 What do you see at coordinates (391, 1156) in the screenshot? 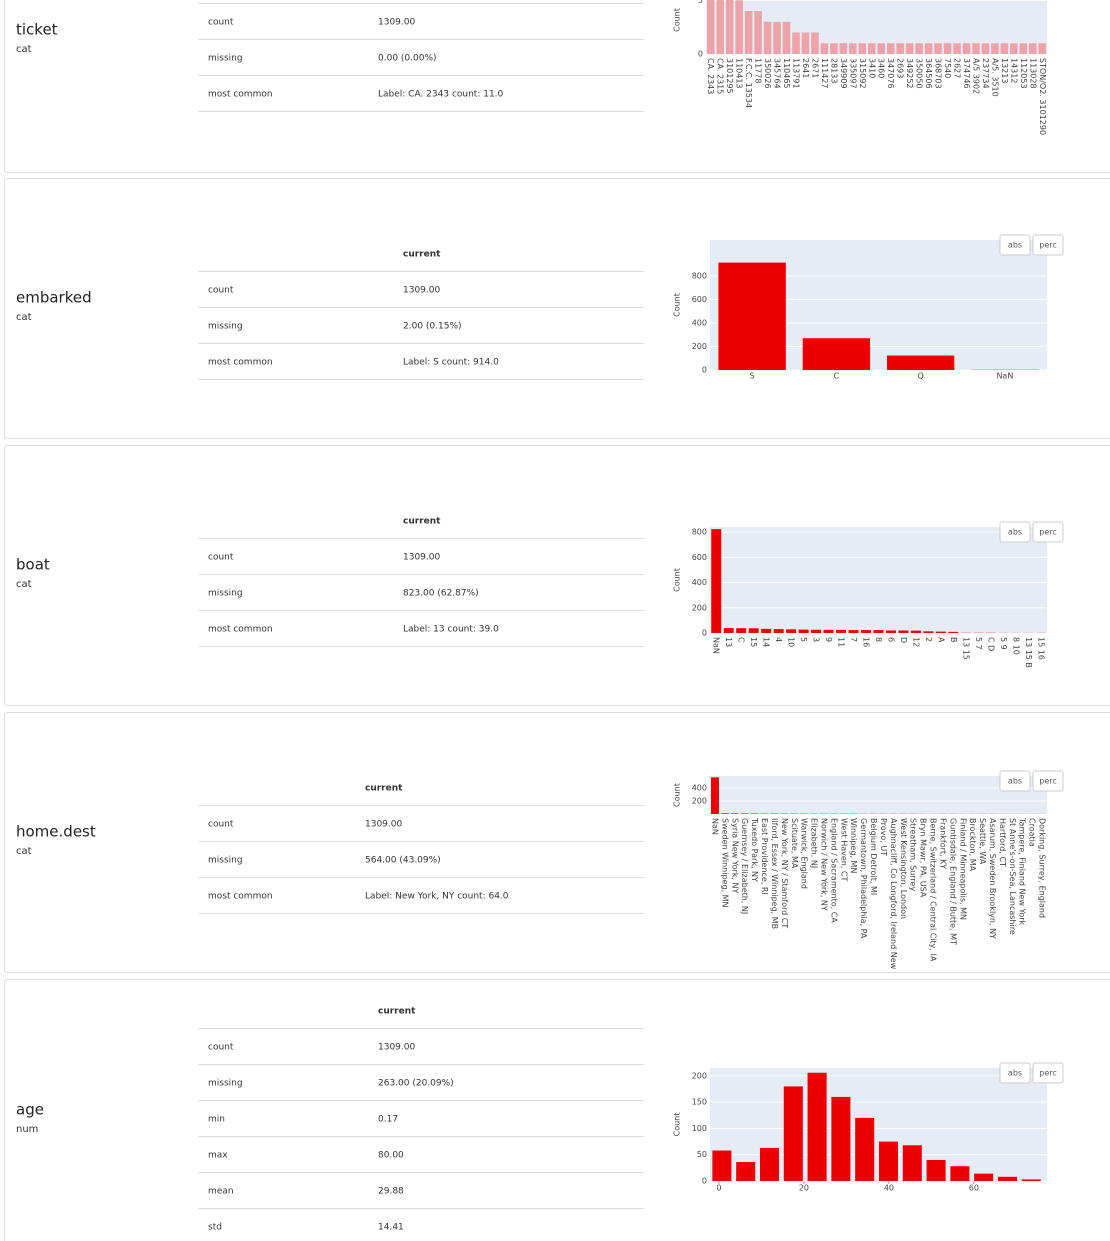
I see `row-value: 80.00` at bounding box center [391, 1156].